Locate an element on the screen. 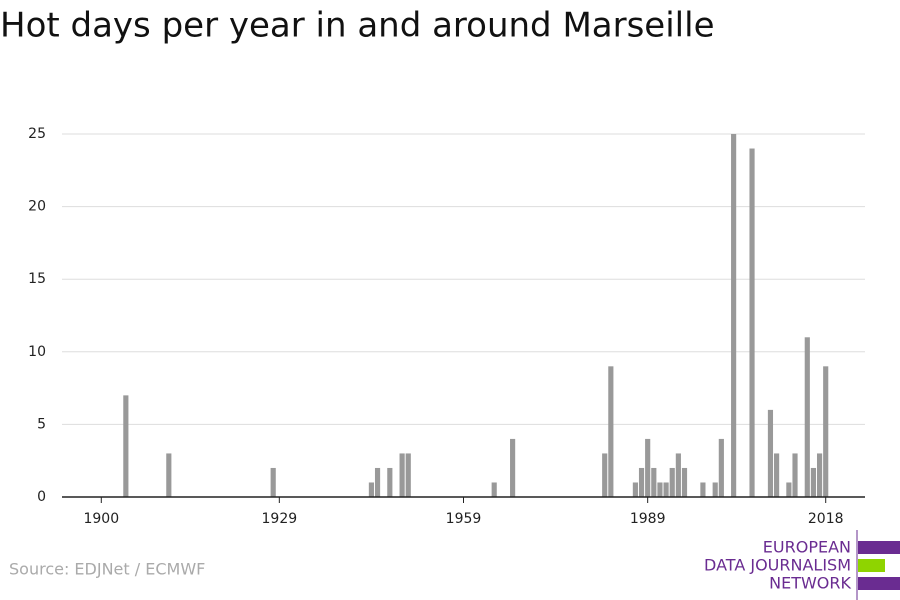 The width and height of the screenshot is (900, 600). logo: EUROPEAN DATA JOURNALISM NETWORK is located at coordinates (802, 565).